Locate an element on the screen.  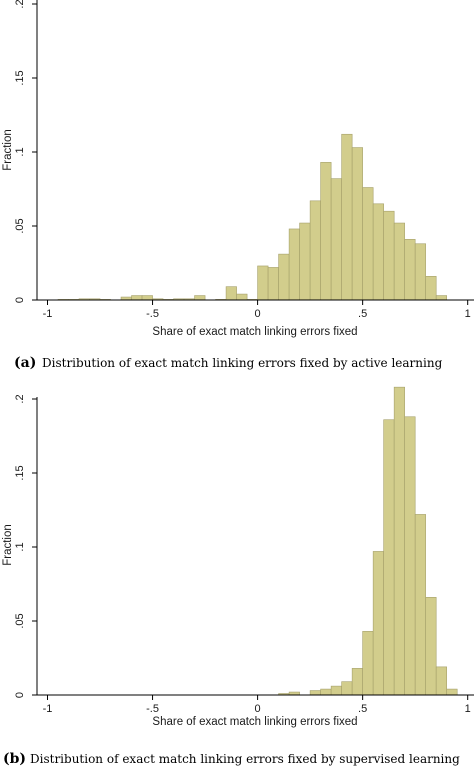
y-axis-title-b: Fraction is located at coordinates (8, 545).